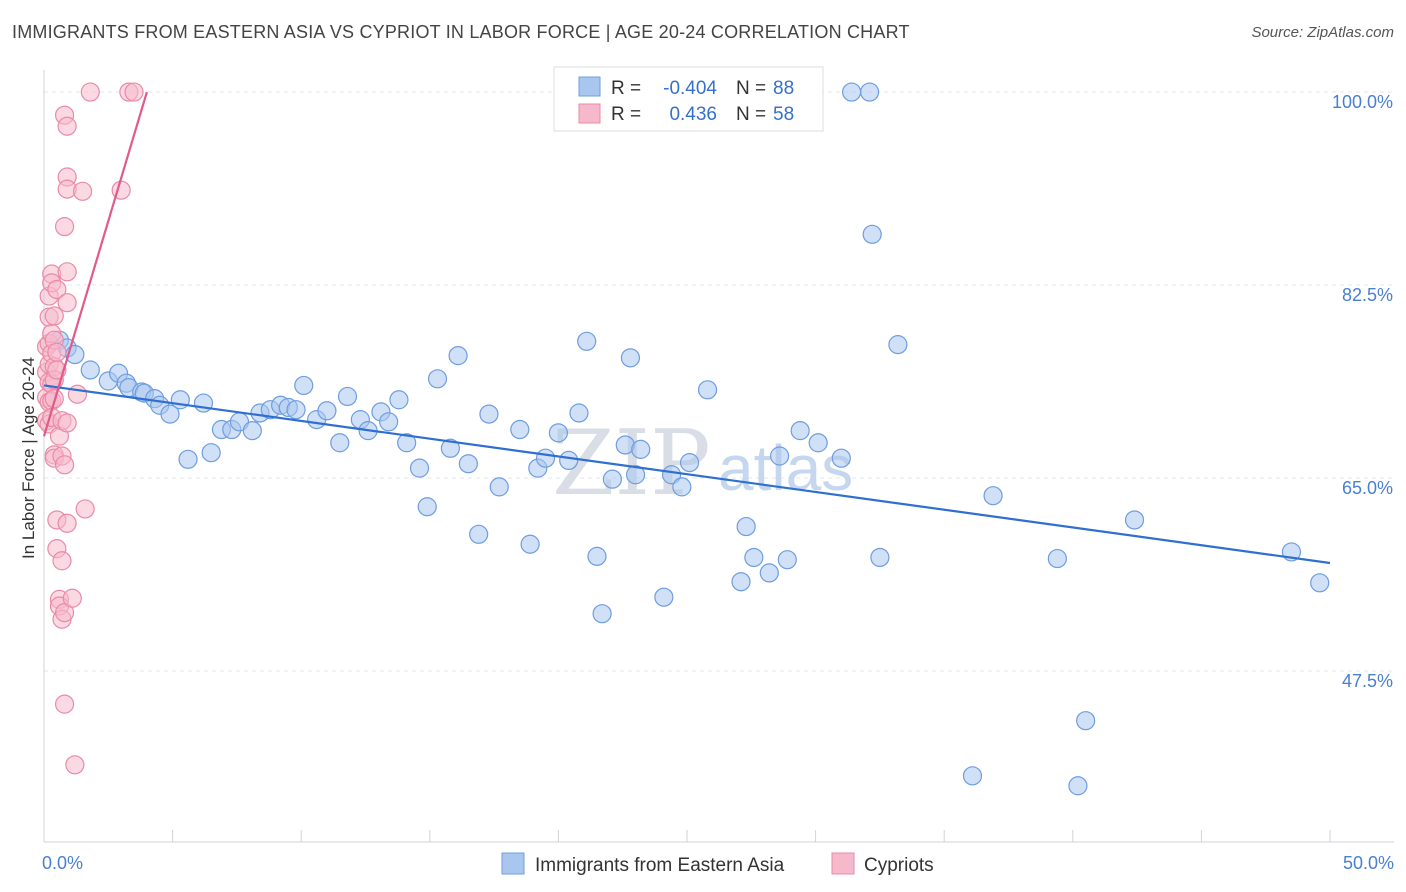 The width and height of the screenshot is (1406, 892). I want to click on x-tick-label: 0.0%, so click(62, 863).